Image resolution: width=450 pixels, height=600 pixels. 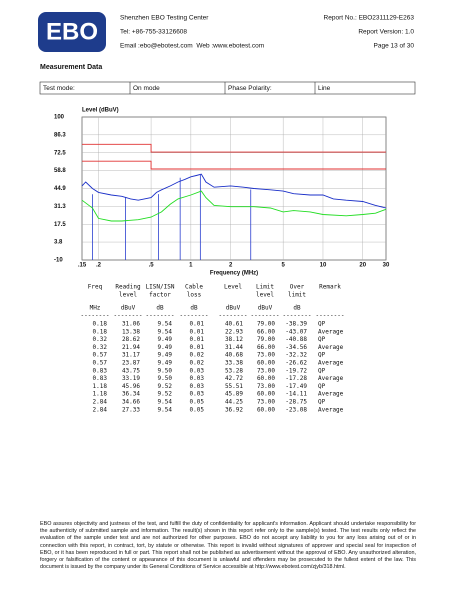 I want to click on table-cell: -17.28, so click(x=296, y=378).